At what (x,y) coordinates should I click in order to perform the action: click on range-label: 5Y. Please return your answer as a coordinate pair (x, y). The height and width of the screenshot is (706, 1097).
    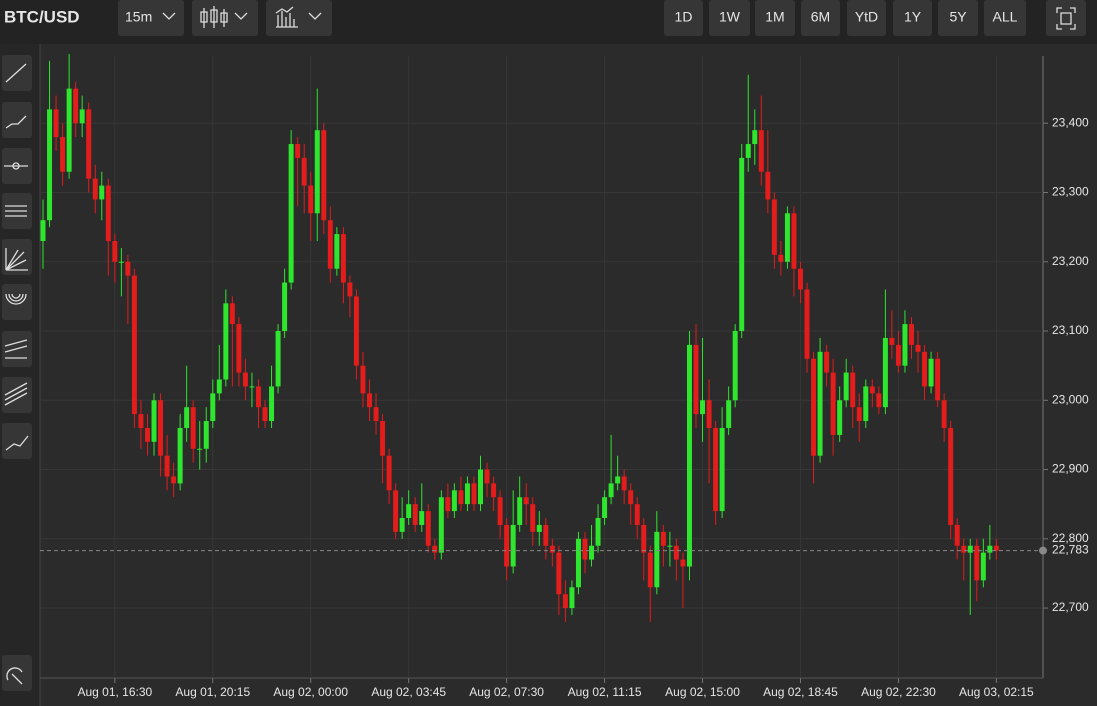
    Looking at the image, I should click on (958, 17).